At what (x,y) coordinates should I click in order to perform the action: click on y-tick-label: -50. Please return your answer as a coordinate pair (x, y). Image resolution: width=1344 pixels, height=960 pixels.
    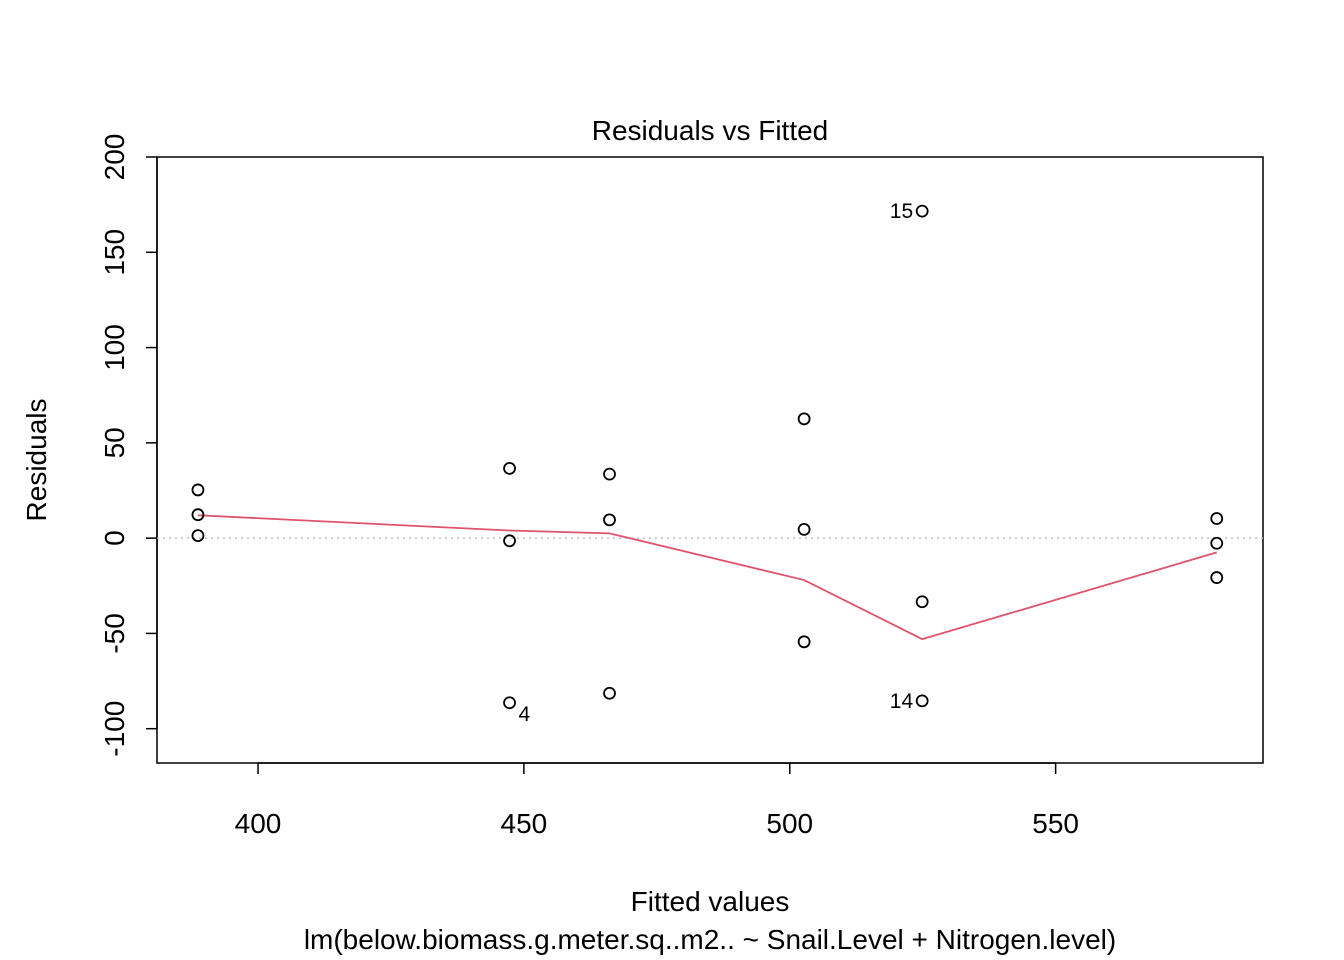
    Looking at the image, I should click on (114, 633).